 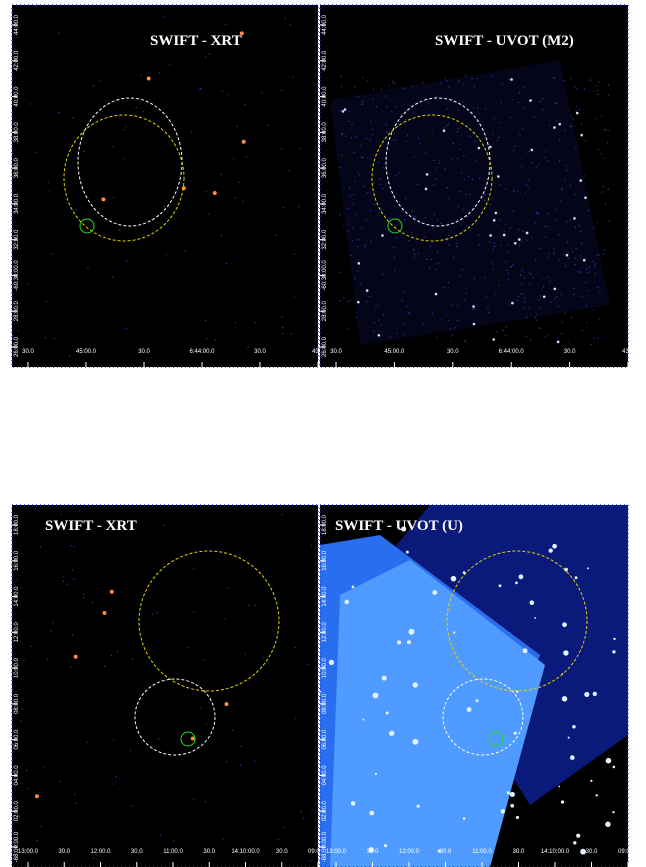 What do you see at coordinates (173, 852) in the screenshot?
I see `x-tick-label: 11:00.0` at bounding box center [173, 852].